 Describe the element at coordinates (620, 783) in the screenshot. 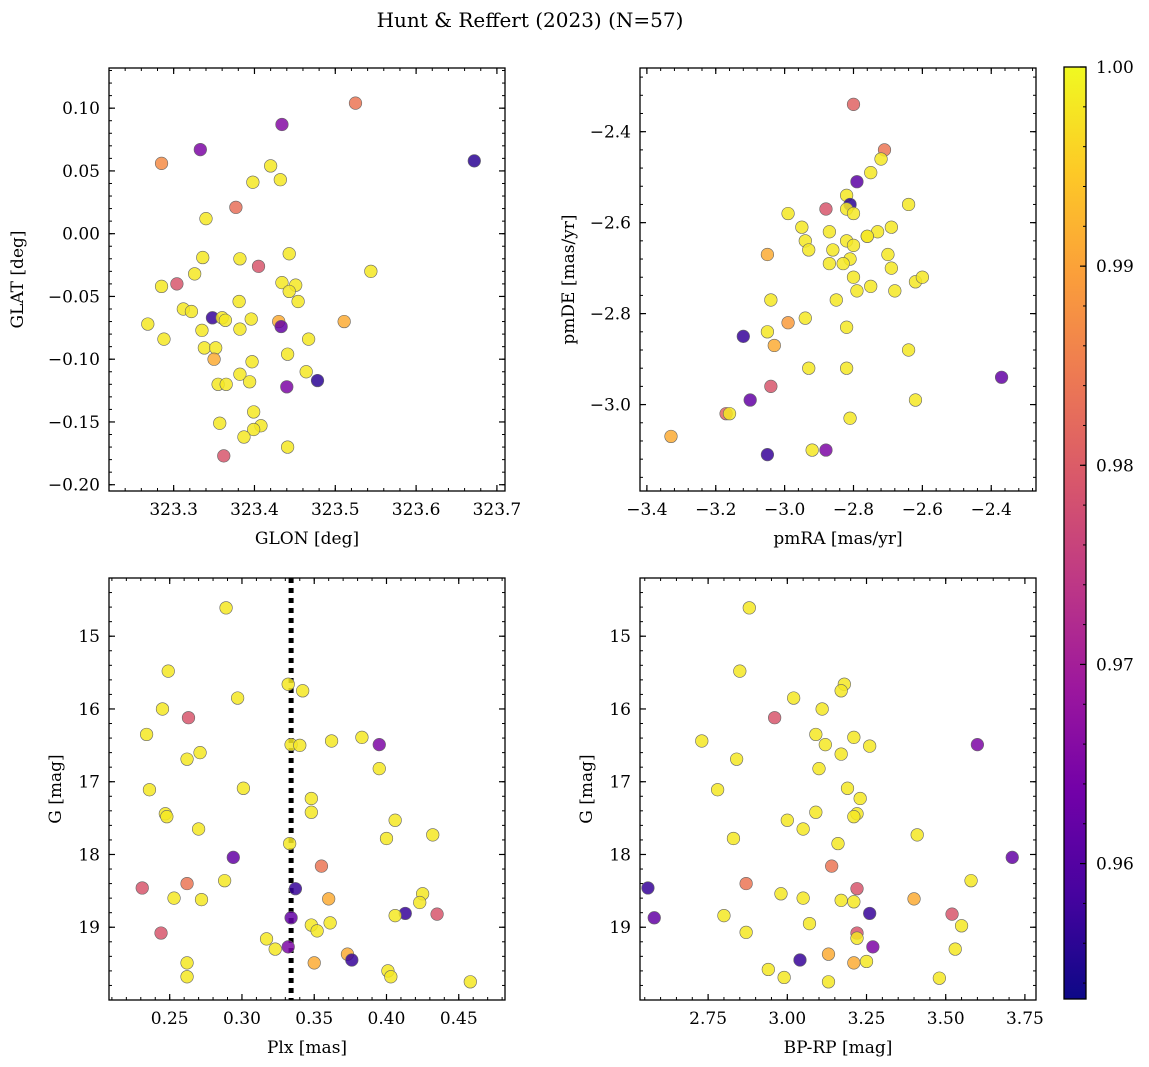

I see `y-tick-label: 17` at that location.